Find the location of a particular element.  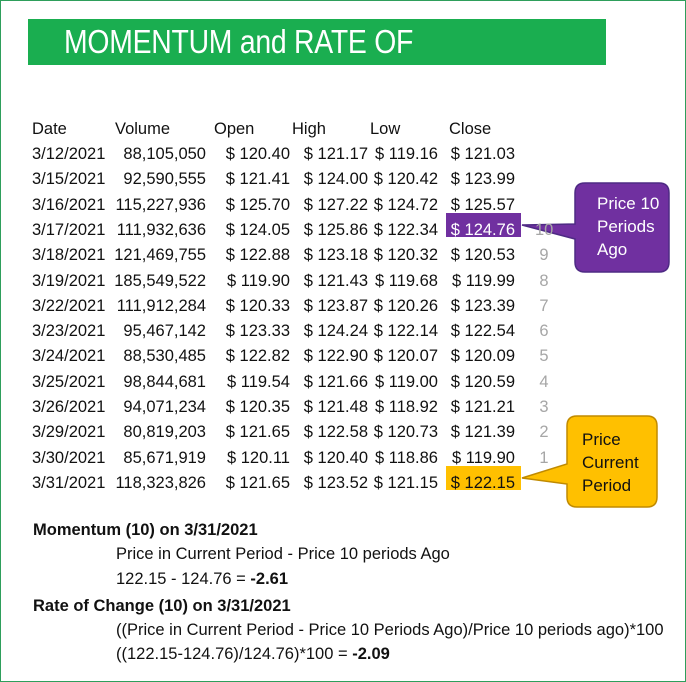

callout-price-current-period-shape is located at coordinates (589, 461).